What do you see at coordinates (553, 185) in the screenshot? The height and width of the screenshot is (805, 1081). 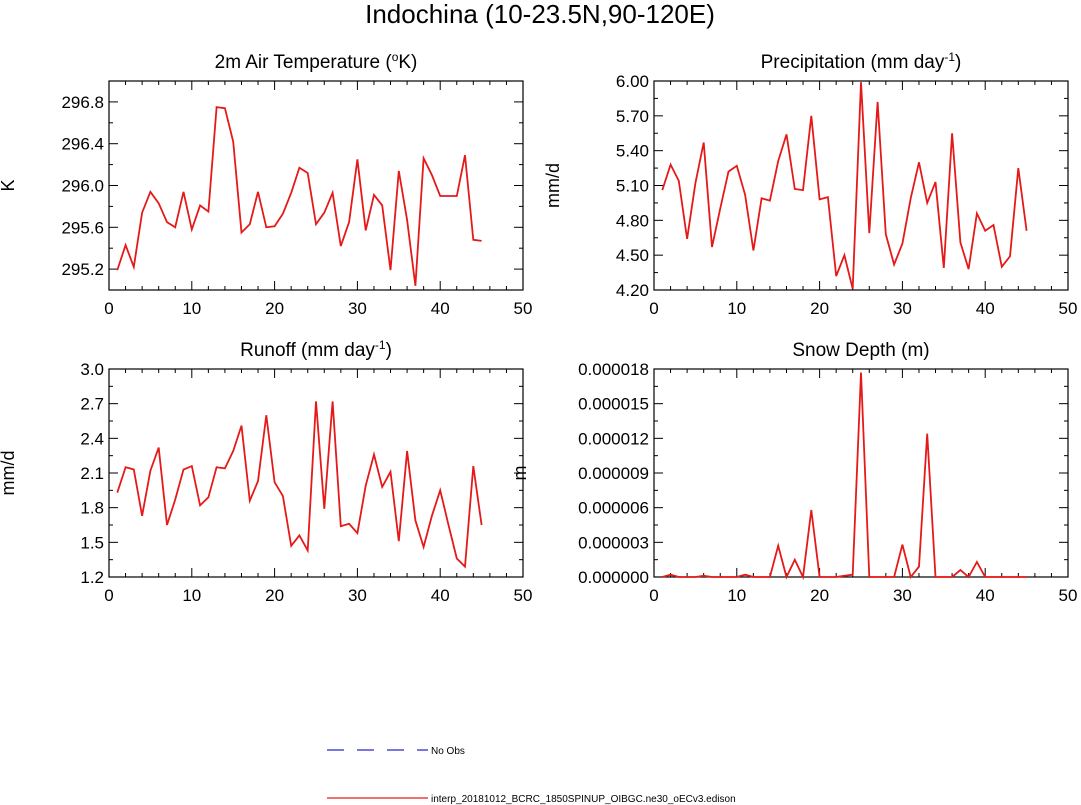 I see `precipitation-ylabel: mm/d` at bounding box center [553, 185].